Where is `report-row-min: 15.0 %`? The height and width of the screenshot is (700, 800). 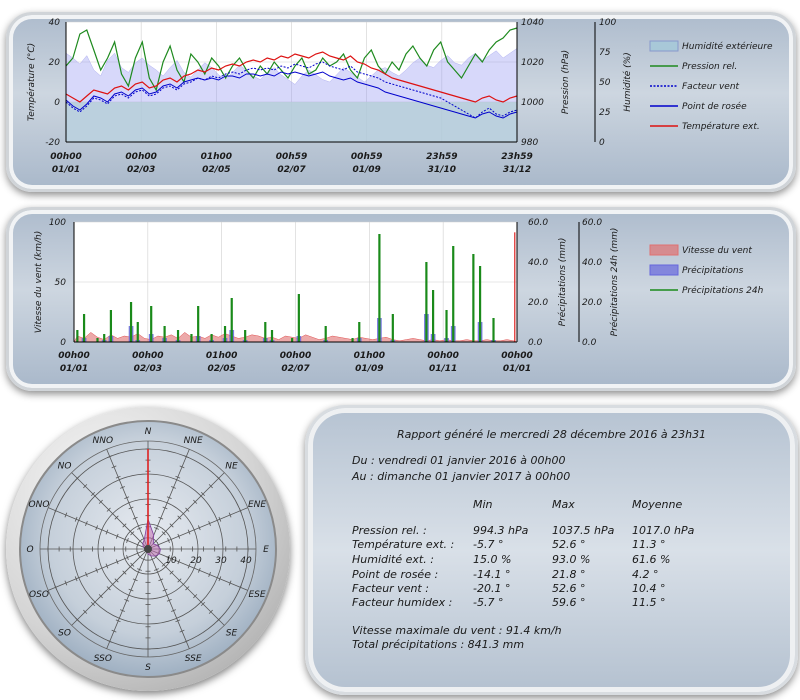
report-row-min: 15.0 % is located at coordinates (492, 559).